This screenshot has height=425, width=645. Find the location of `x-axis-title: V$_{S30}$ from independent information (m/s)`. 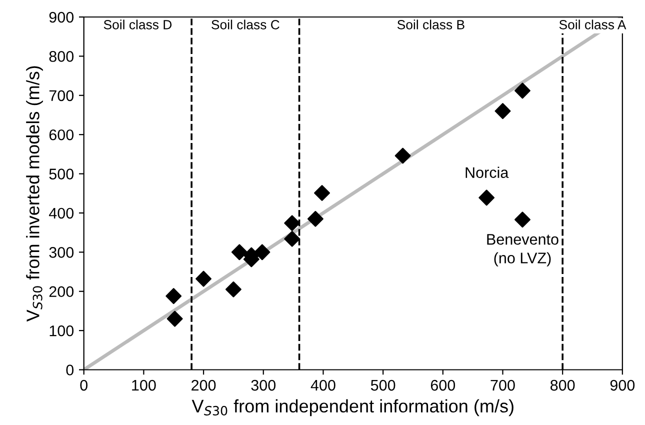

x-axis-title: V$_{S30}$ from independent information (m/s) is located at coordinates (353, 407).